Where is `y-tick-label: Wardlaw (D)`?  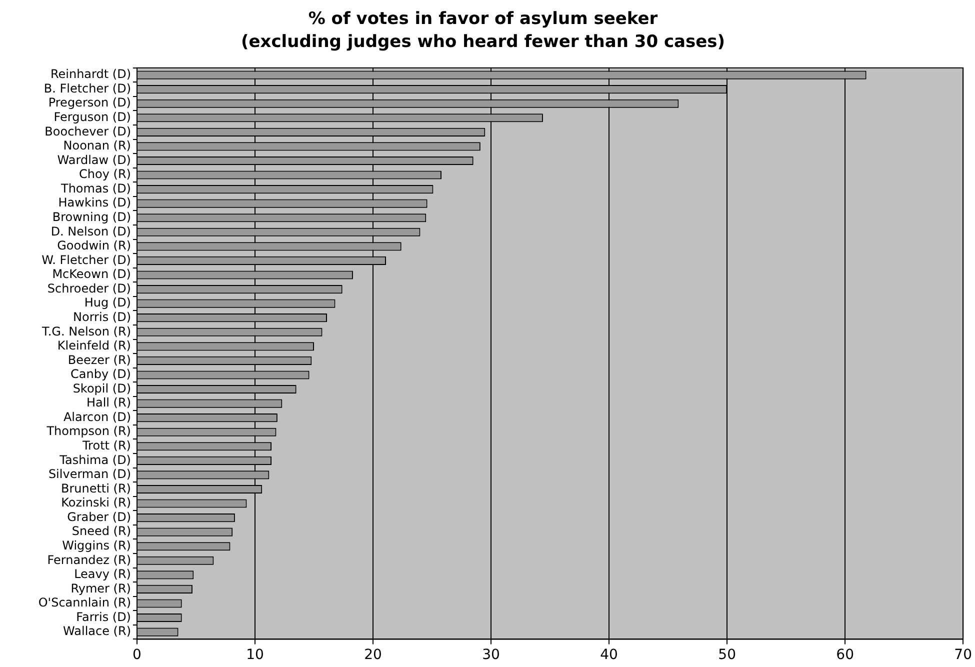
y-tick-label: Wardlaw (D) is located at coordinates (94, 159).